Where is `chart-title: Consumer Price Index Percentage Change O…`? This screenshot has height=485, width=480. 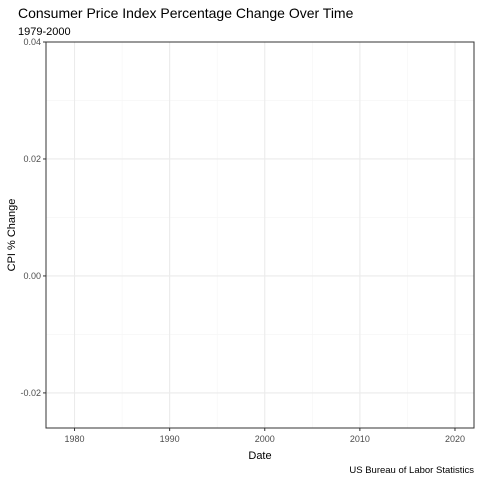 chart-title: Consumer Price Index Percentage Change O… is located at coordinates (186, 13).